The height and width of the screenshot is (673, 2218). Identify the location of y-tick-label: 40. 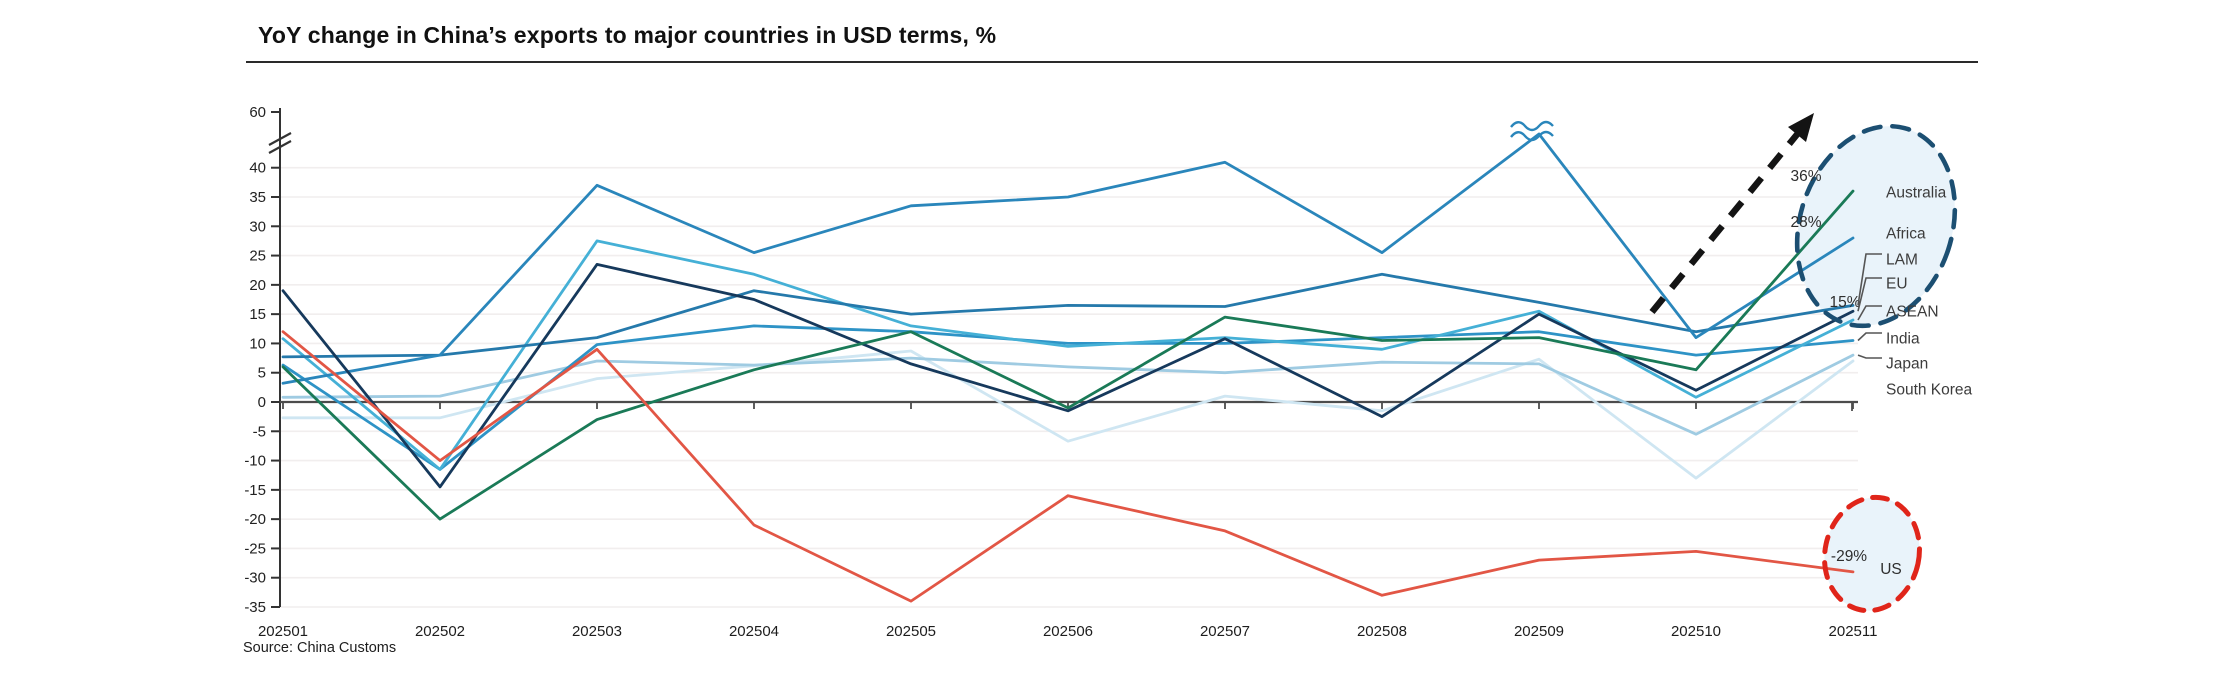
(257, 168).